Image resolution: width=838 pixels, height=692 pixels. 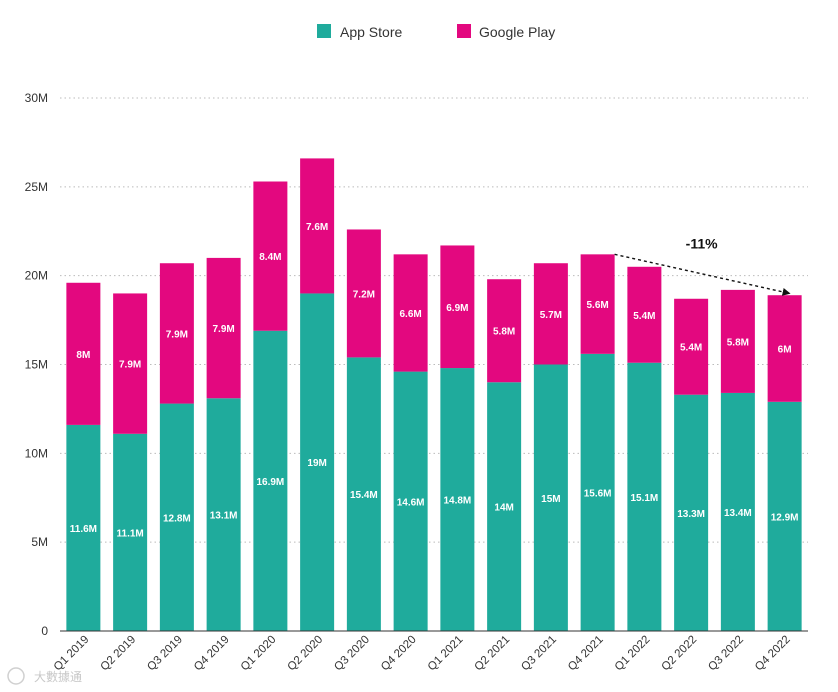 What do you see at coordinates (773, 654) in the screenshot?
I see `x-tick-label: Q4 2022` at bounding box center [773, 654].